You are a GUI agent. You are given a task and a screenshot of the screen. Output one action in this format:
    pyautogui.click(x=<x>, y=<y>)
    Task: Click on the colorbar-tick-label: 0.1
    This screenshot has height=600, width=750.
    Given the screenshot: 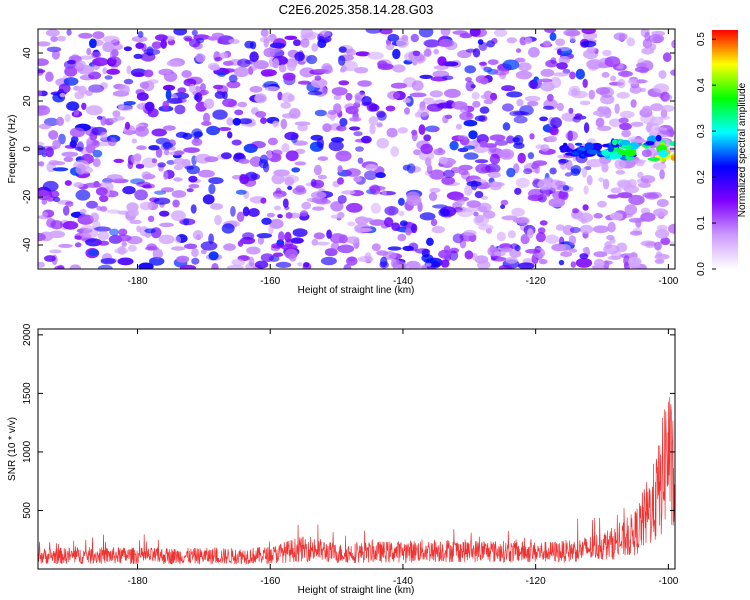 What is the action you would take?
    pyautogui.click(x=701, y=223)
    